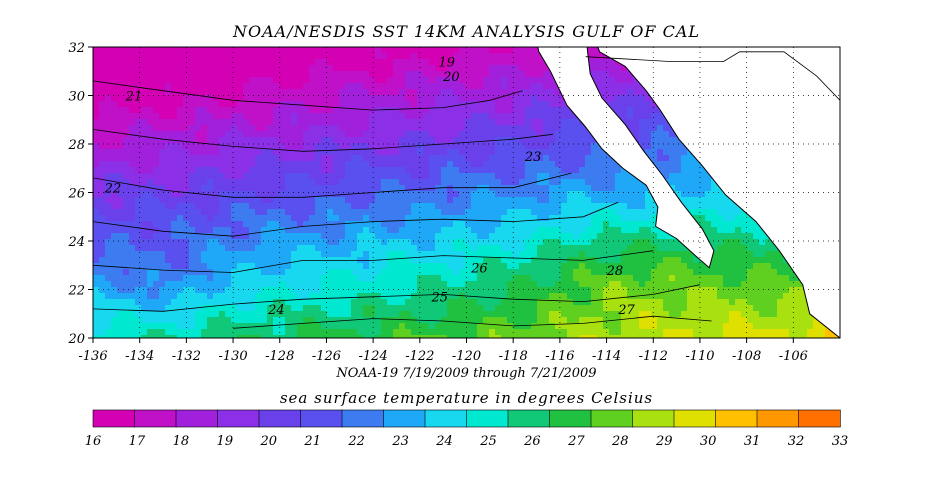  Describe the element at coordinates (139, 356) in the screenshot. I see `lon-tick-label: -134` at that location.